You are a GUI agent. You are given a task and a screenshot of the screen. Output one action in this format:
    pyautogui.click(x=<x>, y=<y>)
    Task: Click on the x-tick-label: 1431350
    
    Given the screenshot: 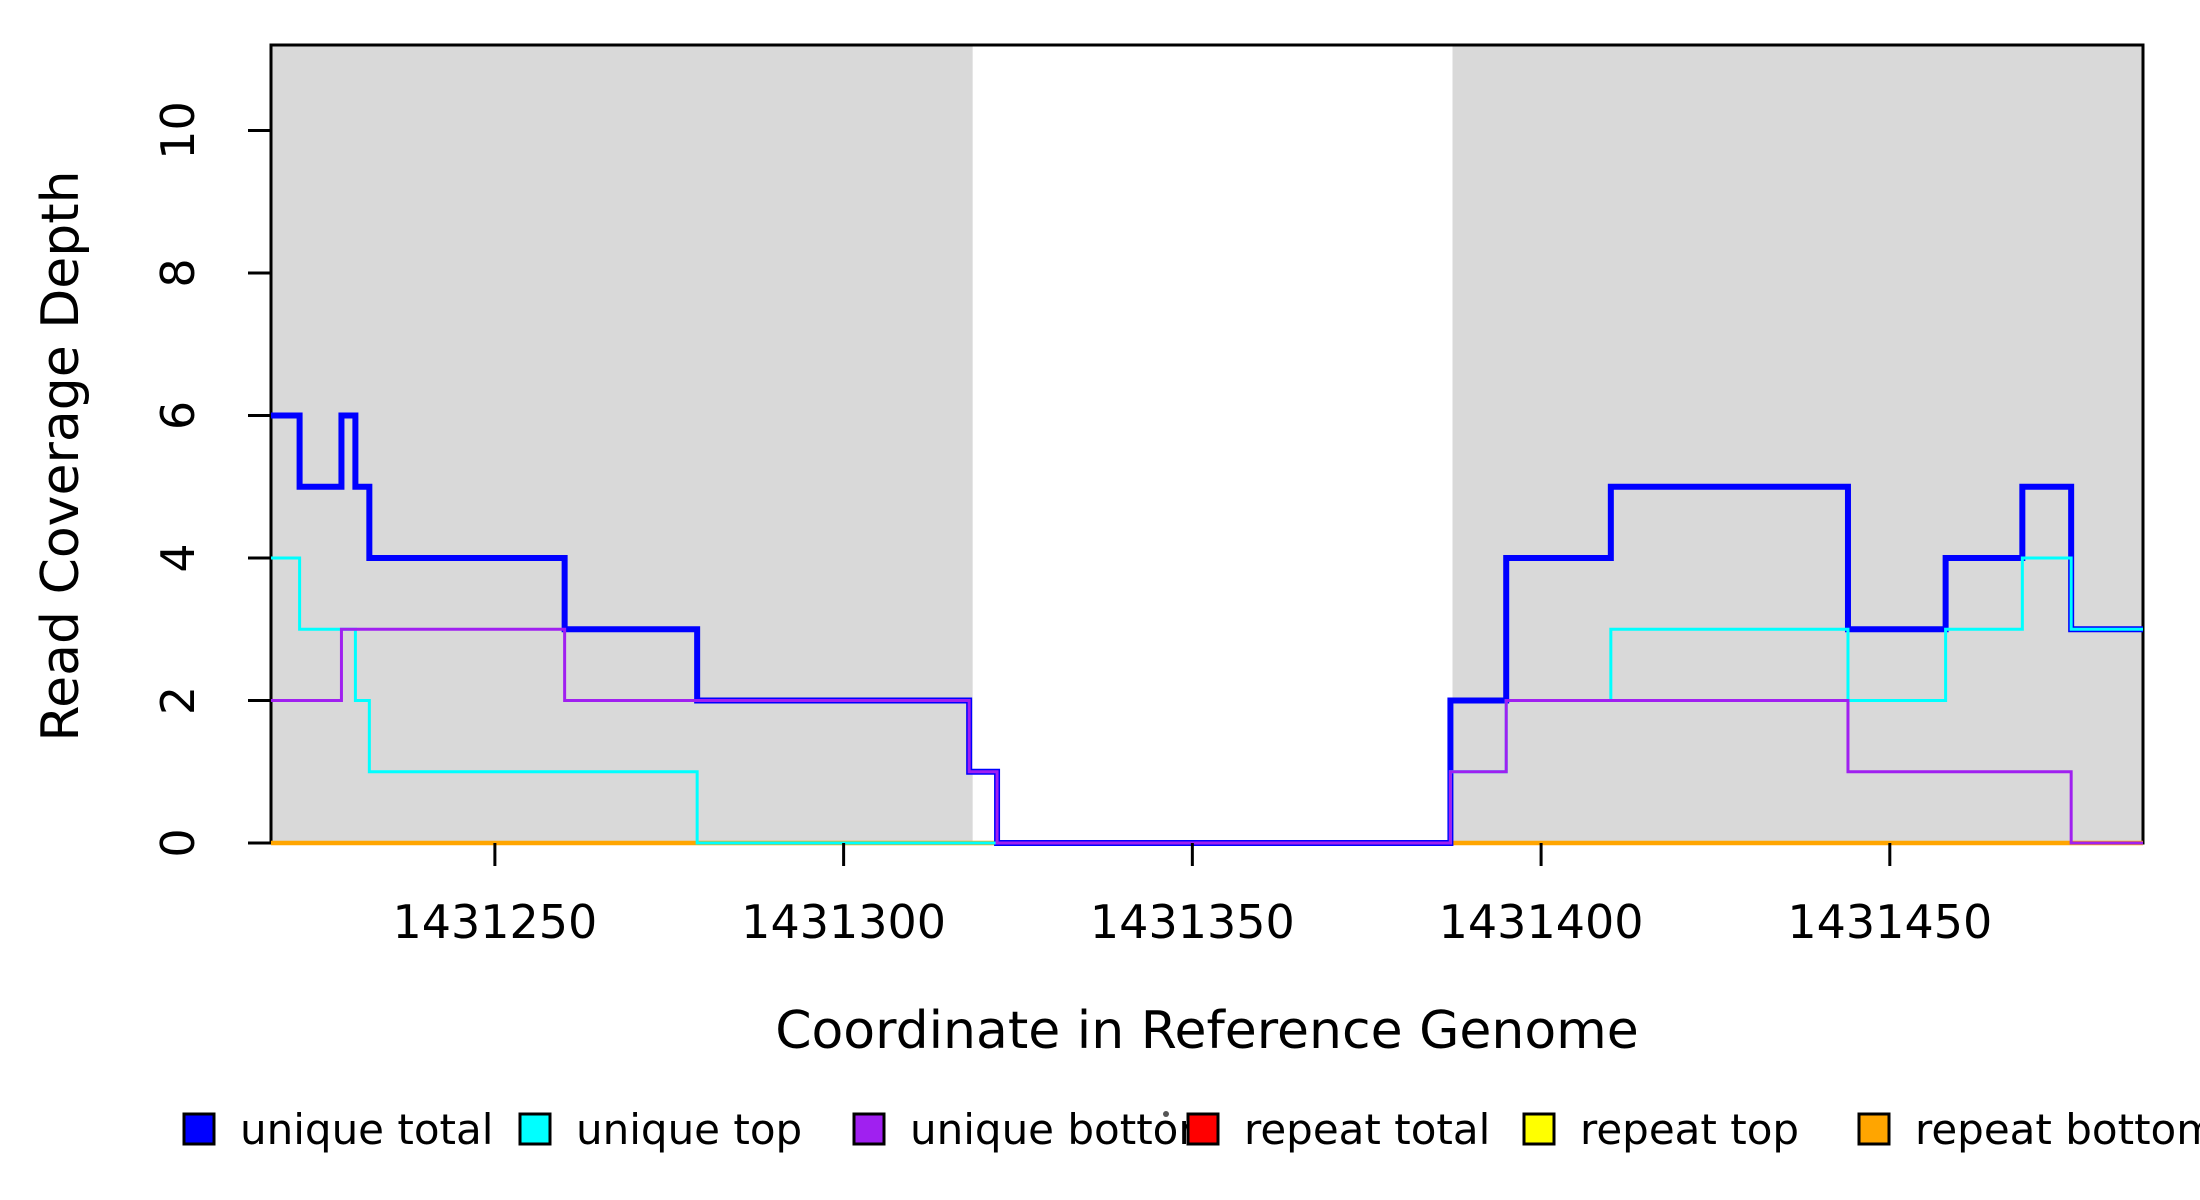 What is the action you would take?
    pyautogui.click(x=1192, y=922)
    